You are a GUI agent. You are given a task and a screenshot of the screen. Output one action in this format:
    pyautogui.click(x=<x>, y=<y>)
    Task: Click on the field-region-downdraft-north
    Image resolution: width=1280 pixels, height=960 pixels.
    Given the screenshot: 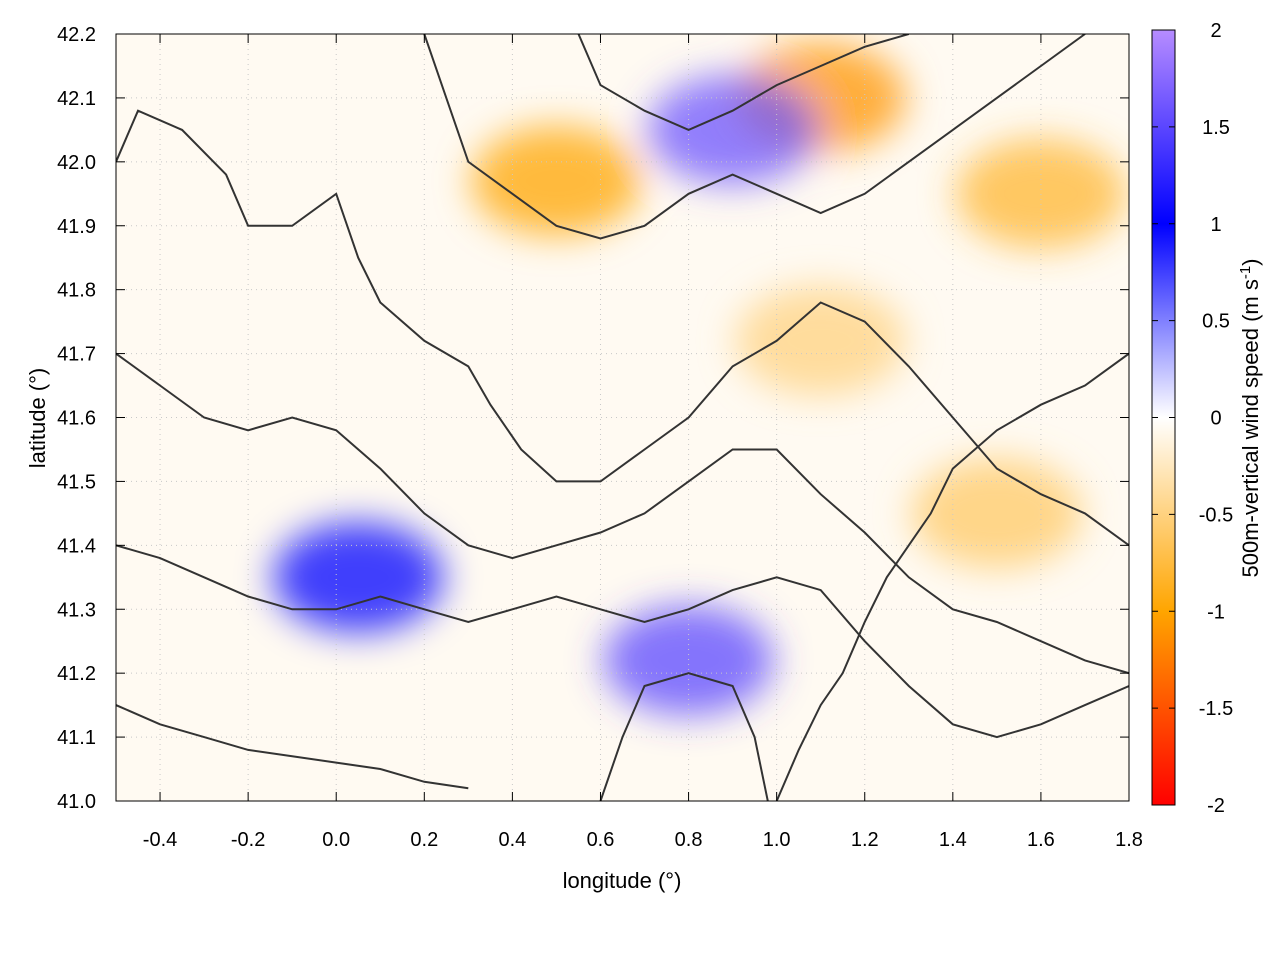 What is the action you would take?
    pyautogui.click(x=556, y=181)
    